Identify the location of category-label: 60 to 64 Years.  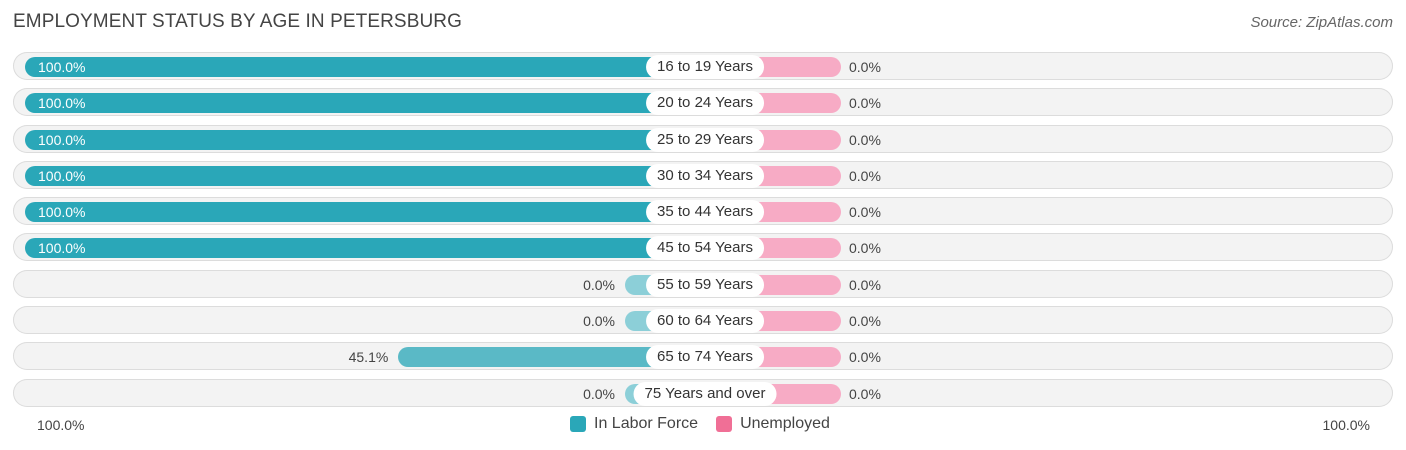
(705, 321).